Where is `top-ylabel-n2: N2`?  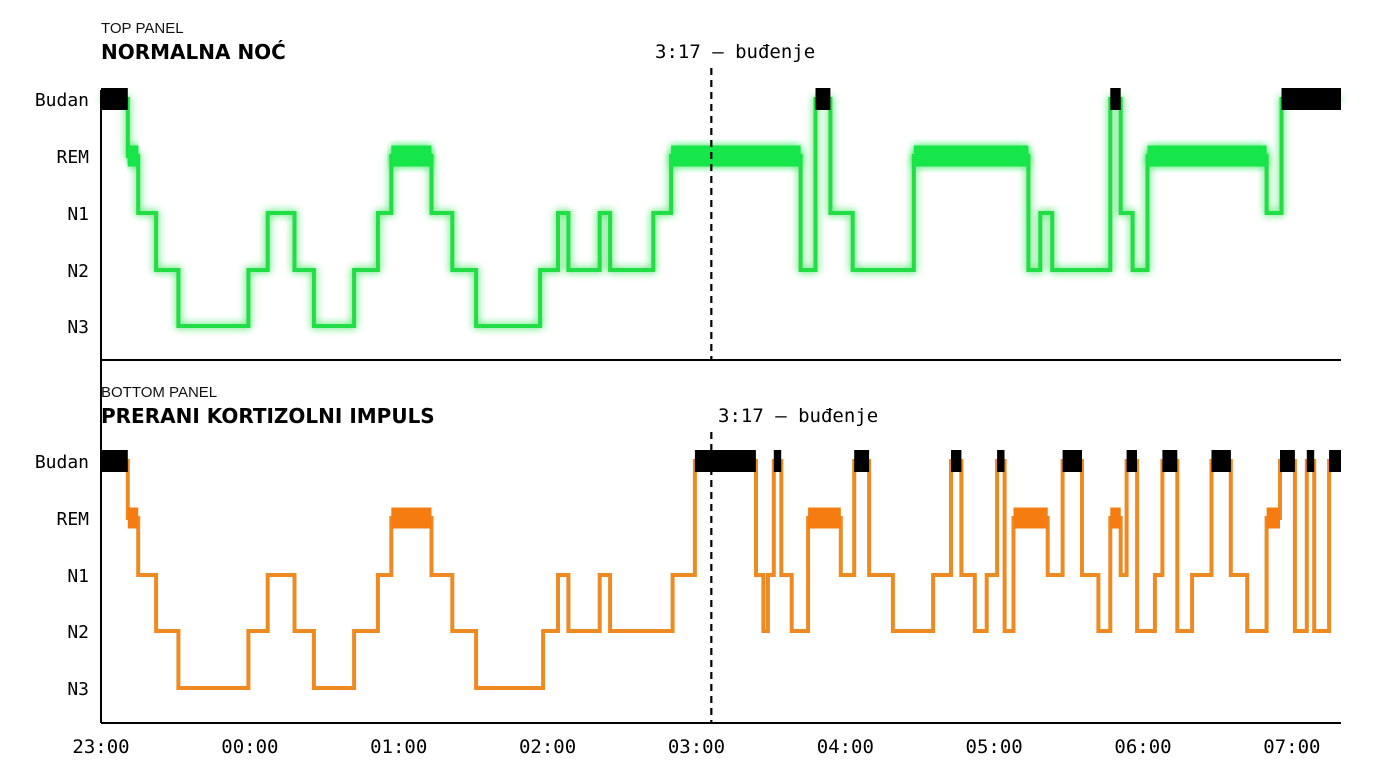 top-ylabel-n2: N2 is located at coordinates (78, 271).